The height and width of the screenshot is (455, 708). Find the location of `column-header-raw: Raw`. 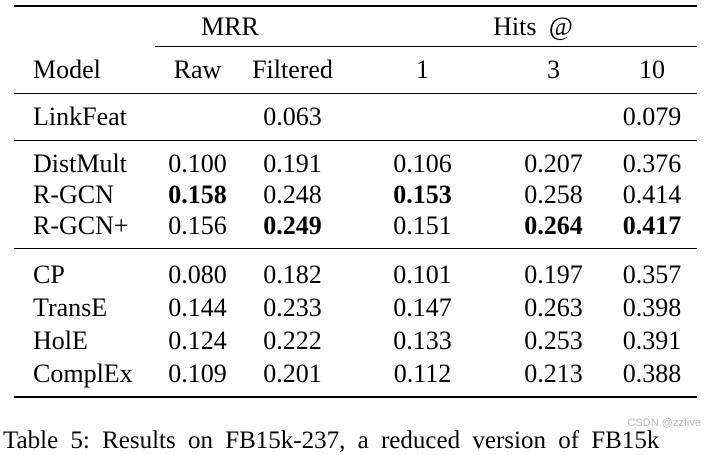

column-header-raw: Raw is located at coordinates (197, 69).